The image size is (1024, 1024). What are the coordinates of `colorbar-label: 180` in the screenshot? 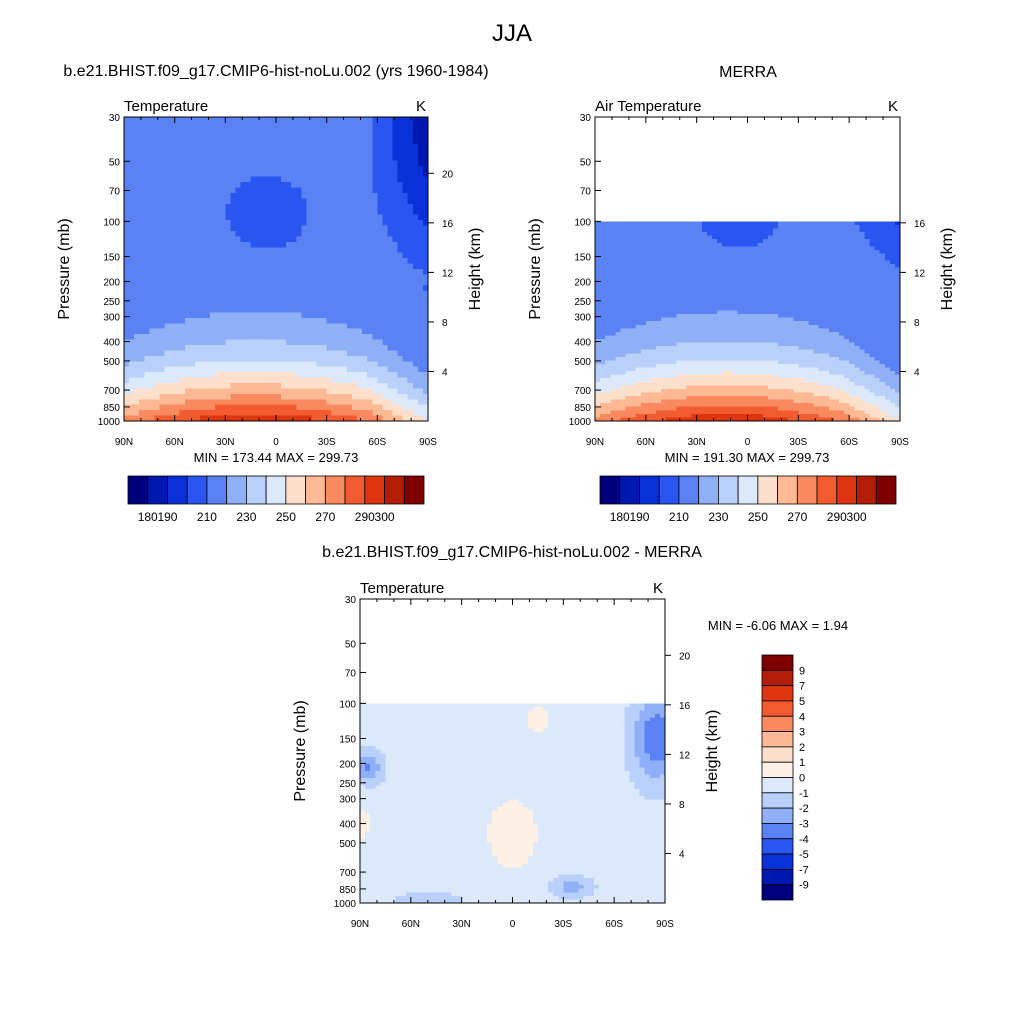 It's located at (620, 517).